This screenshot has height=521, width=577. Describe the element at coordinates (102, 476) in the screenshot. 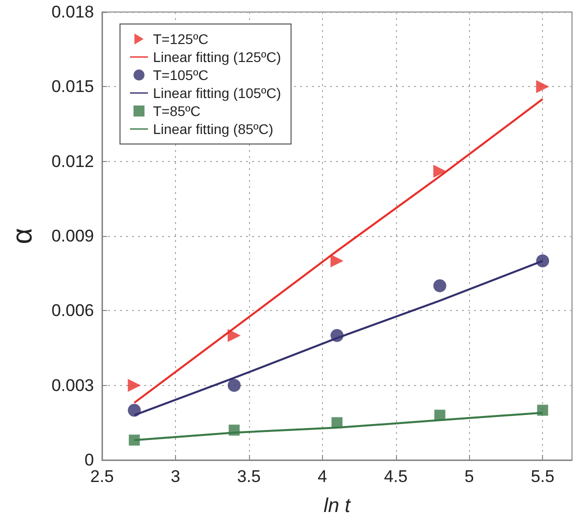

I see `x-tick-label: 2.5` at that location.